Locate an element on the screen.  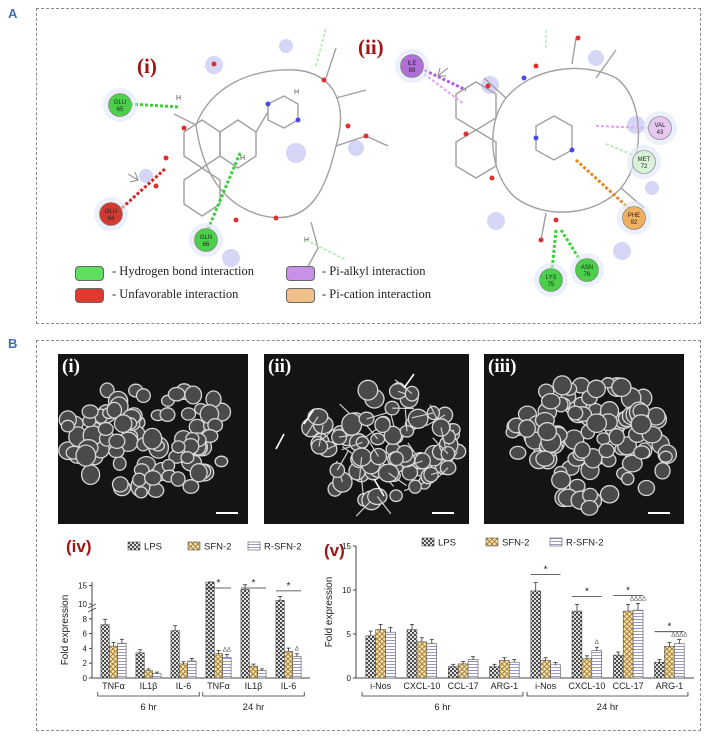
residue-name: VAL is located at coordinates (661, 126).